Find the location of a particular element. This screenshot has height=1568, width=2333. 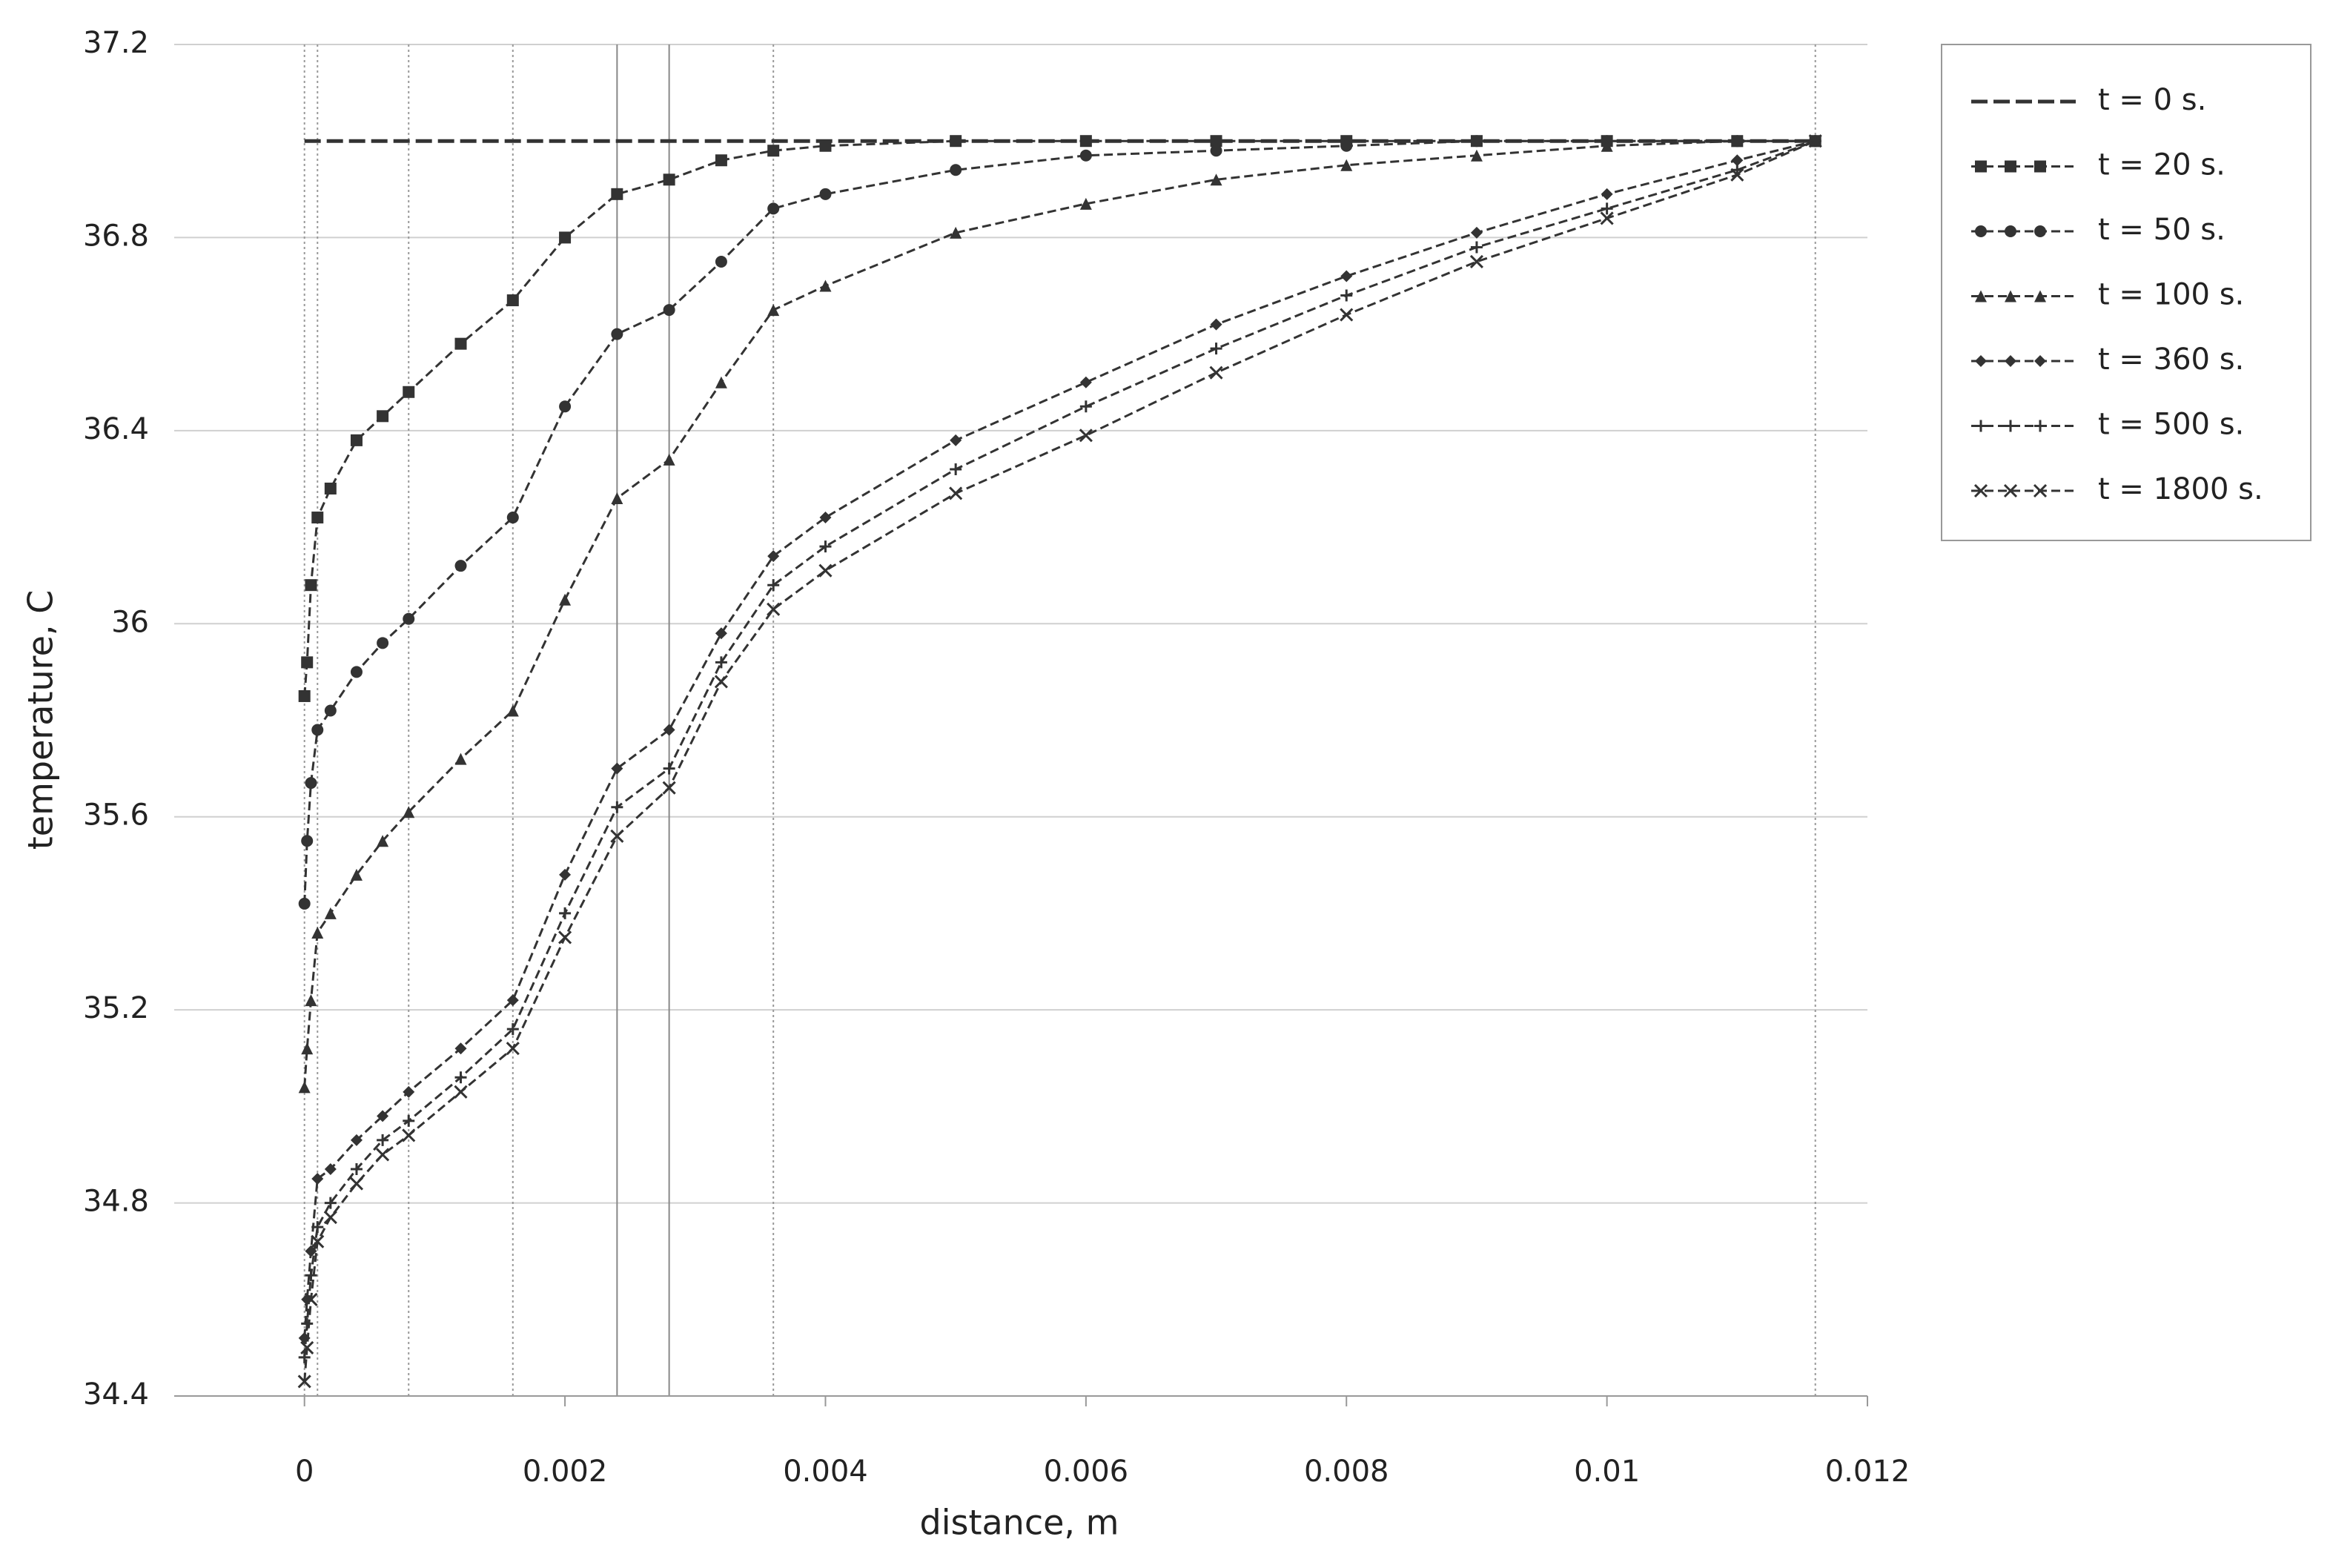

legend-label: t = 100 s. is located at coordinates (2171, 295).